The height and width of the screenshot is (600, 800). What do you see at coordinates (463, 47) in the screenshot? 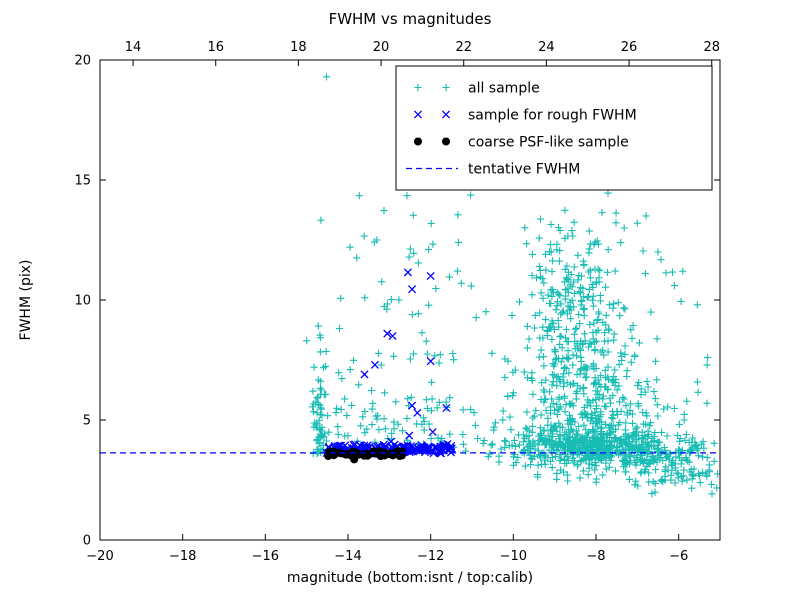
I see `x-tick-label-top: 22` at bounding box center [463, 47].